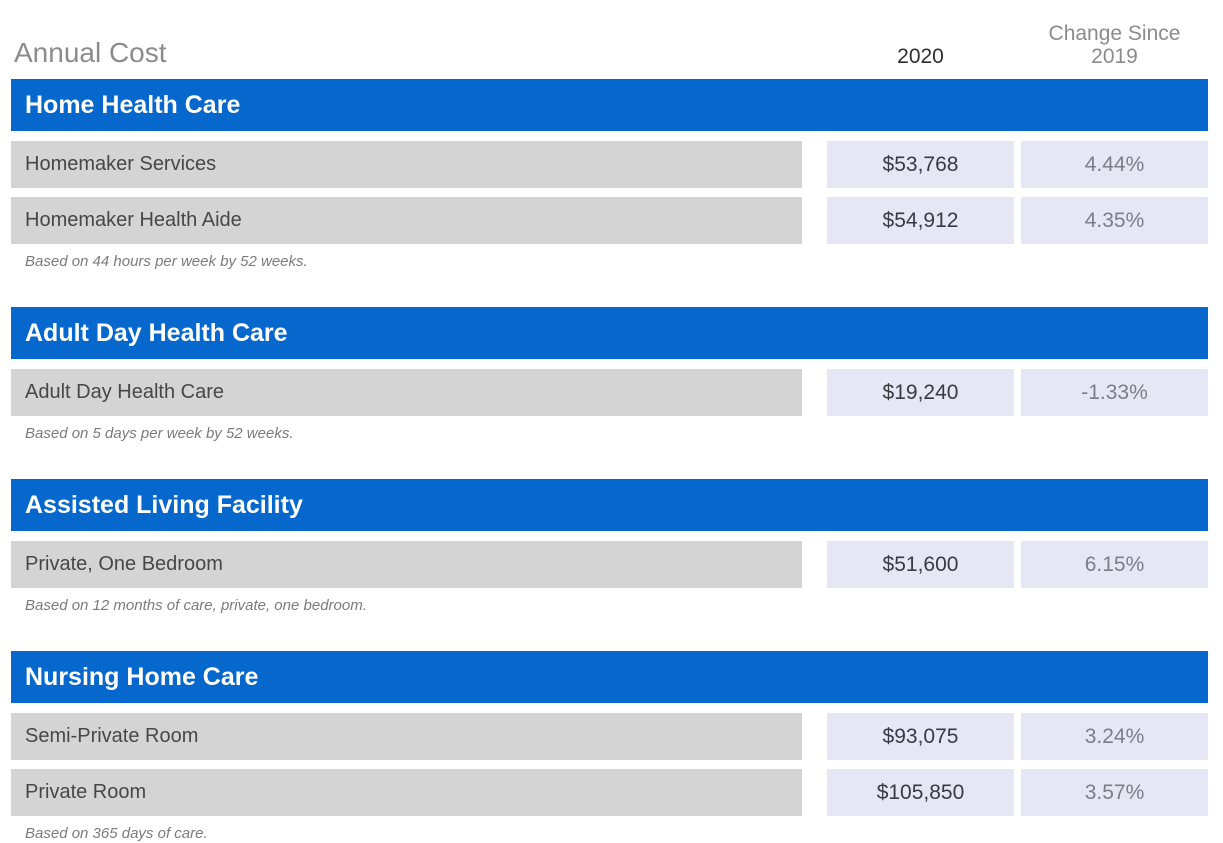  I want to click on row-cost-2020: $53,768, so click(920, 164).